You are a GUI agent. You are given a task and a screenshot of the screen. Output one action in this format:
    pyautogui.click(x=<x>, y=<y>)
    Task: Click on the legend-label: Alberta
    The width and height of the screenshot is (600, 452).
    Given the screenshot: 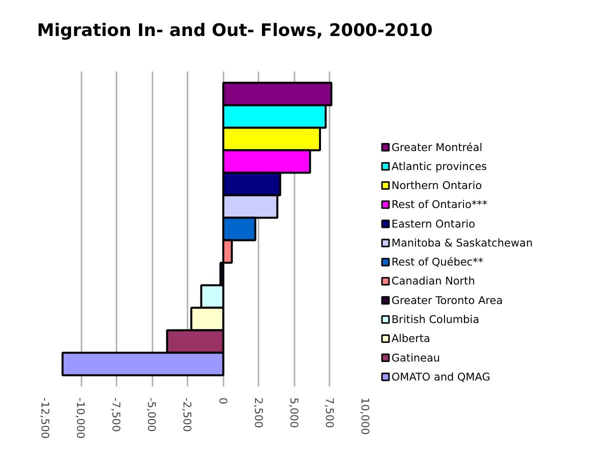 What is the action you would take?
    pyautogui.click(x=411, y=339)
    